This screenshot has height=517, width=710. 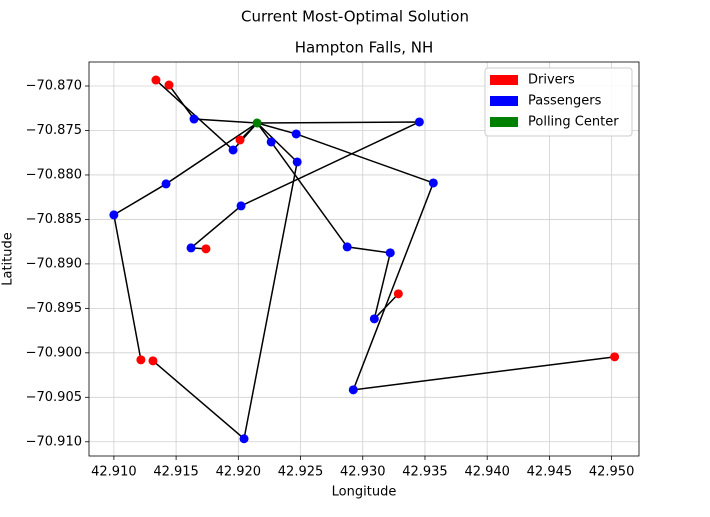 What do you see at coordinates (425, 472) in the screenshot?
I see `x-tick-label: 42.935` at bounding box center [425, 472].